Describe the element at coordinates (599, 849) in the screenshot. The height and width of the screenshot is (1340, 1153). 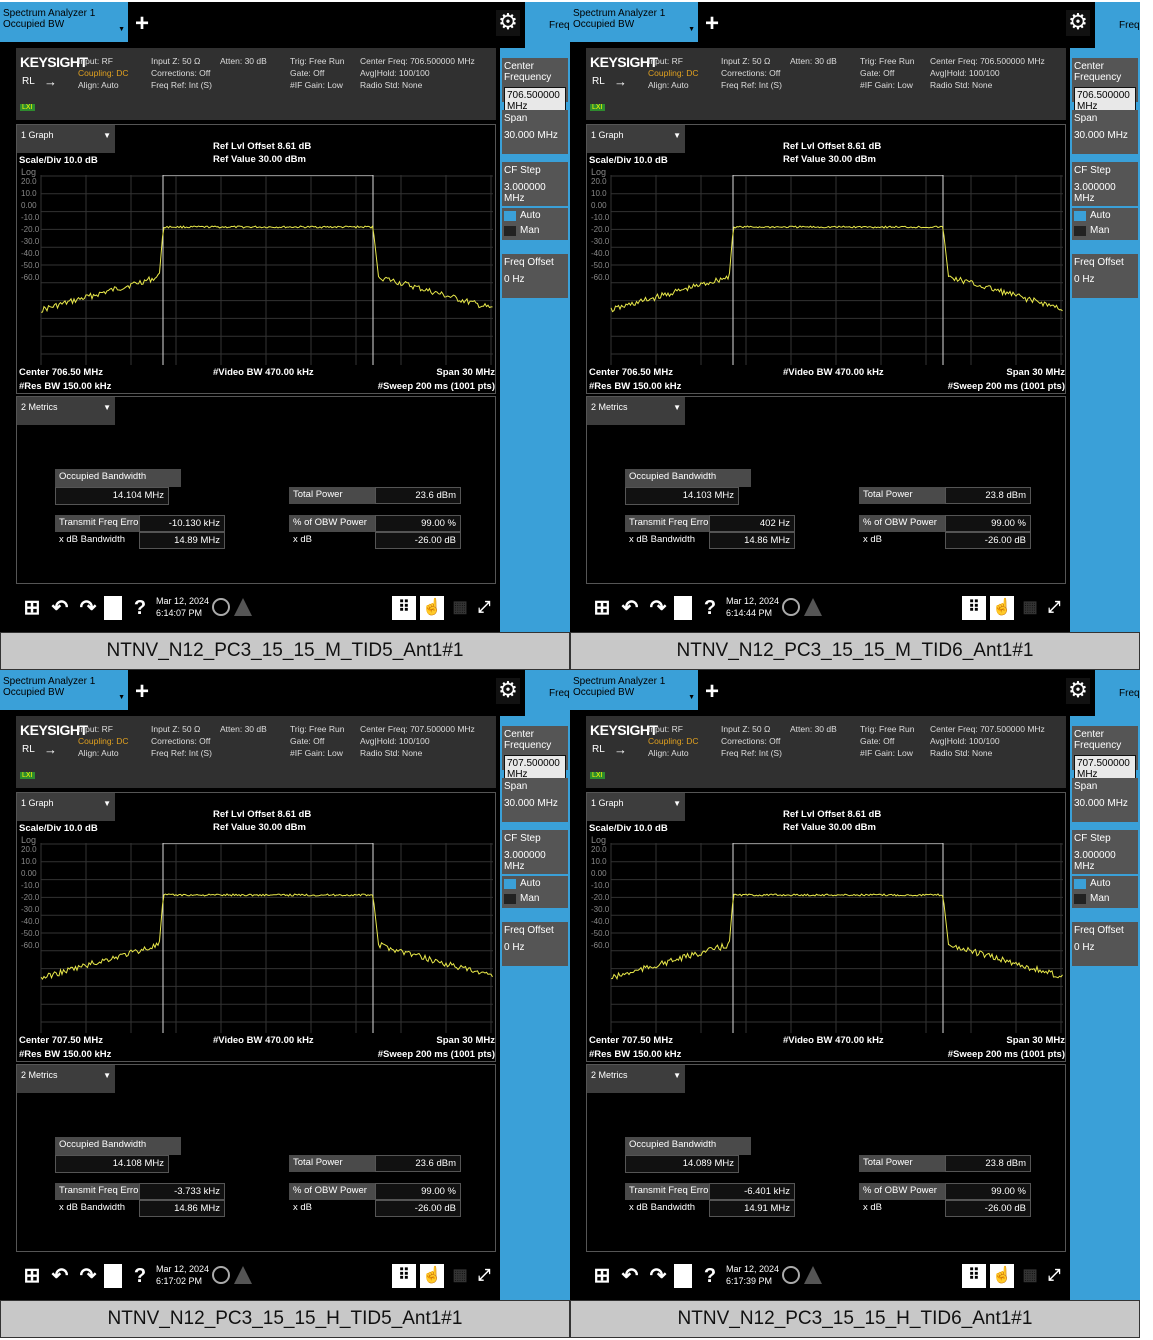
I see `y-tick-label: 20.0` at that location.